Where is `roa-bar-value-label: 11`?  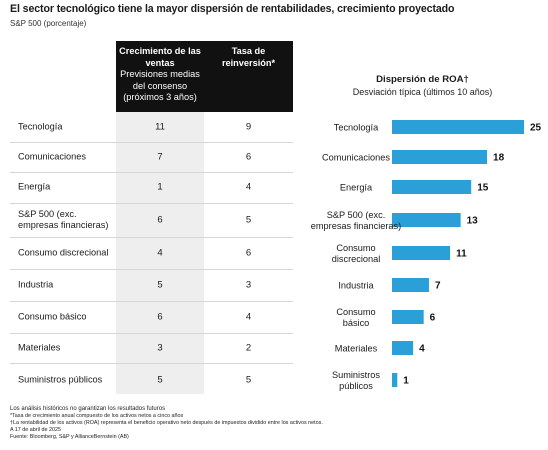 roa-bar-value-label: 11 is located at coordinates (461, 254).